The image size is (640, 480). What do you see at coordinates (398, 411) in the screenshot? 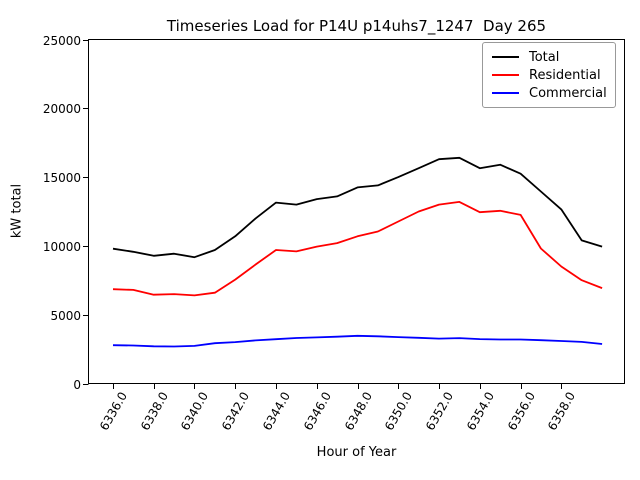
I see `x-tick-label: 6350.0` at bounding box center [398, 411].